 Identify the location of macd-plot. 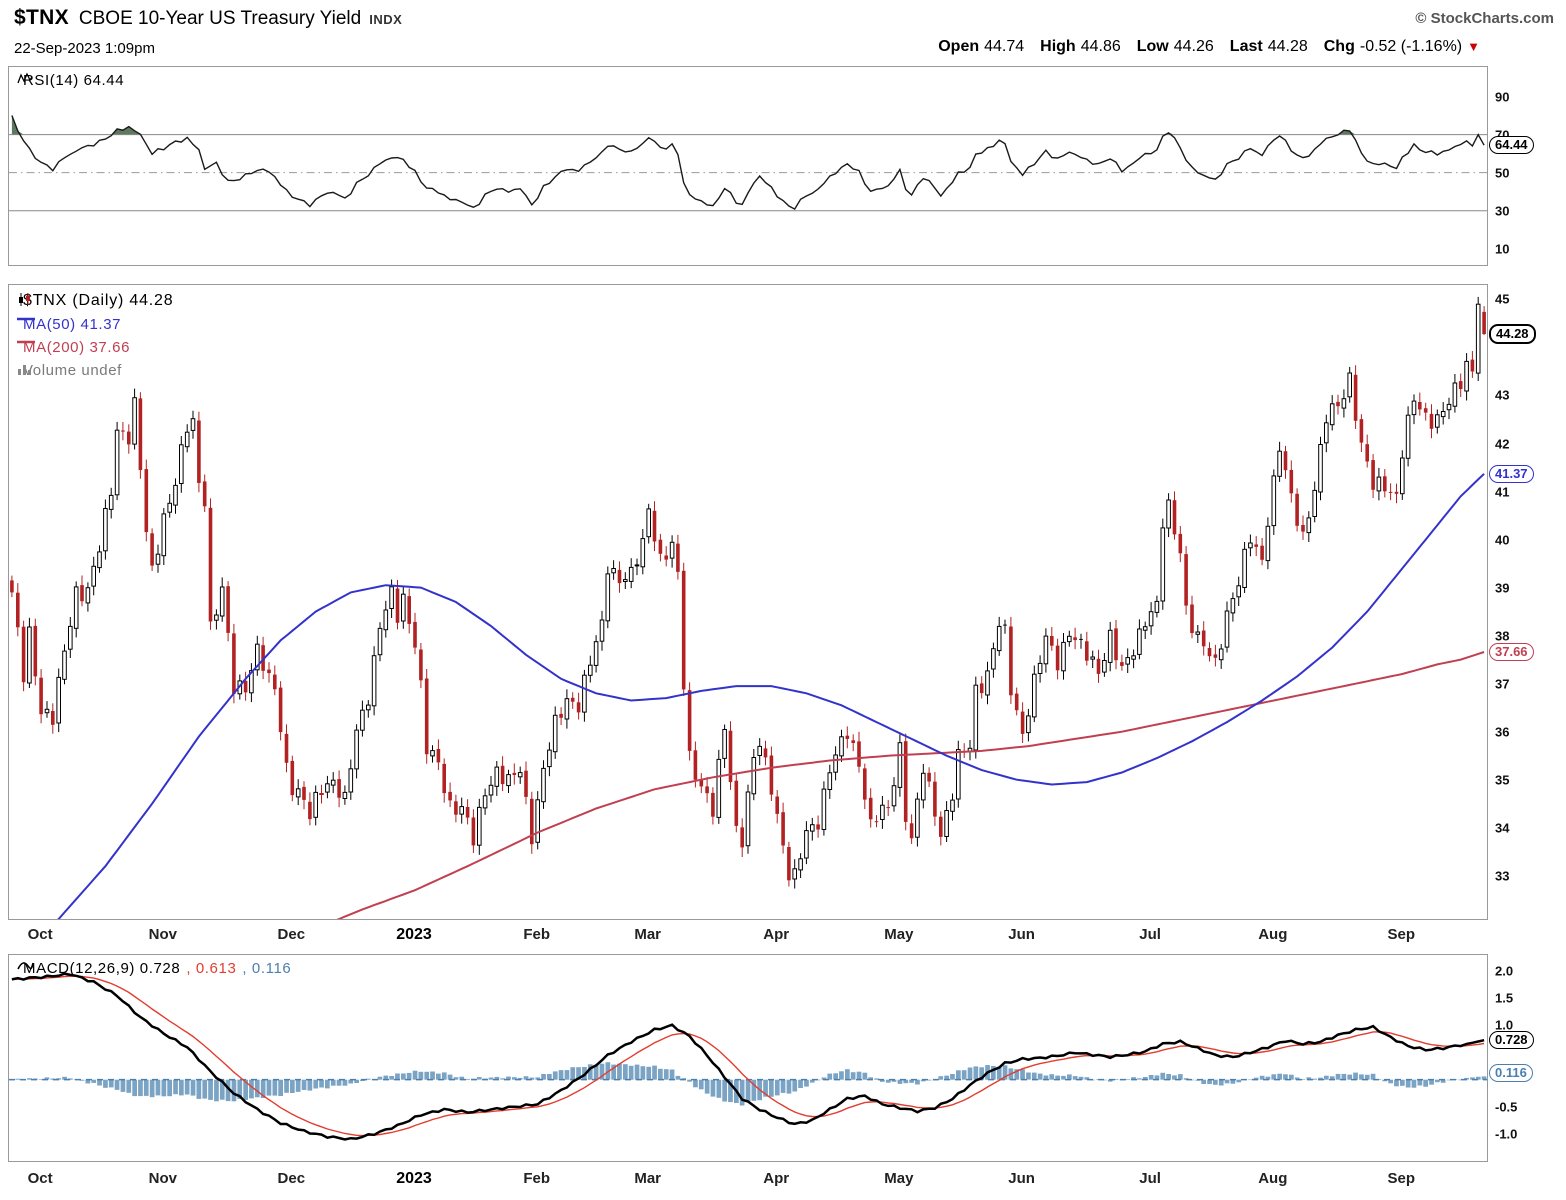
(748, 1056).